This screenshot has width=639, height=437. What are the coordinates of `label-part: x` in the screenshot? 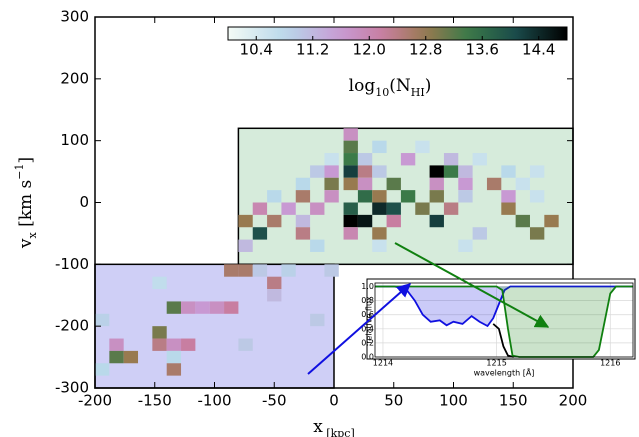 It's located at (32, 235).